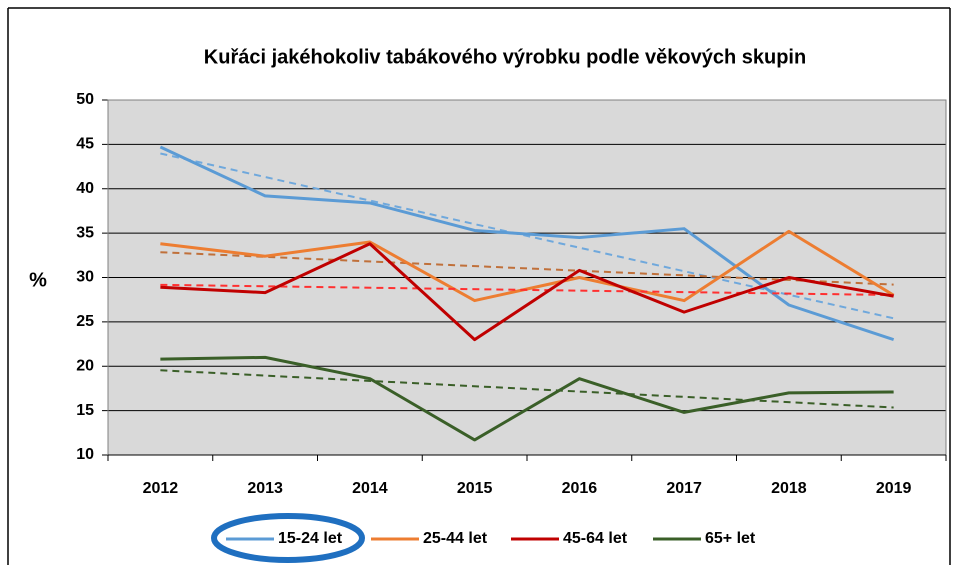  What do you see at coordinates (894, 488) in the screenshot?
I see `x-tick-label: 2019` at bounding box center [894, 488].